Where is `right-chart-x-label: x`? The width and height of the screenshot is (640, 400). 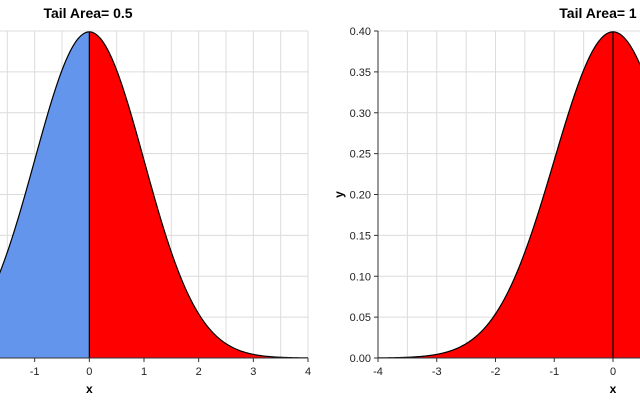
right-chart-x-label: x is located at coordinates (613, 389).